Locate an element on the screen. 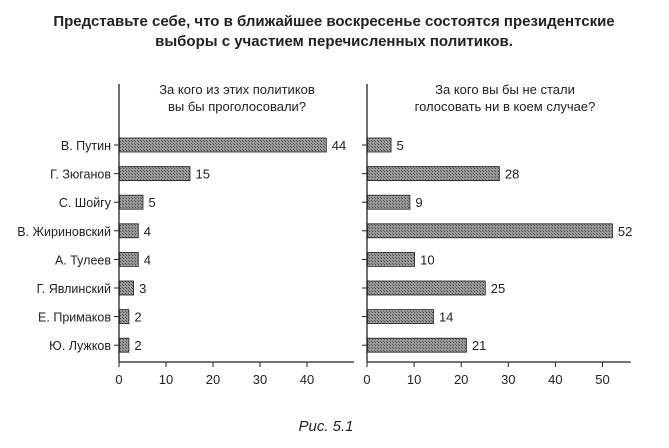 This screenshot has height=448, width=669. right-x-tick-label: 50 is located at coordinates (602, 379).